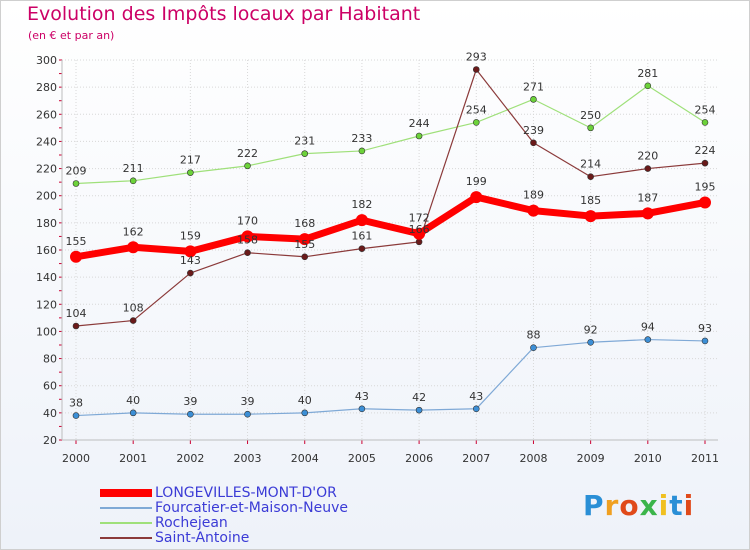 This screenshot has width=750, height=550. I want to click on y-tick-label: 100, so click(46, 331).